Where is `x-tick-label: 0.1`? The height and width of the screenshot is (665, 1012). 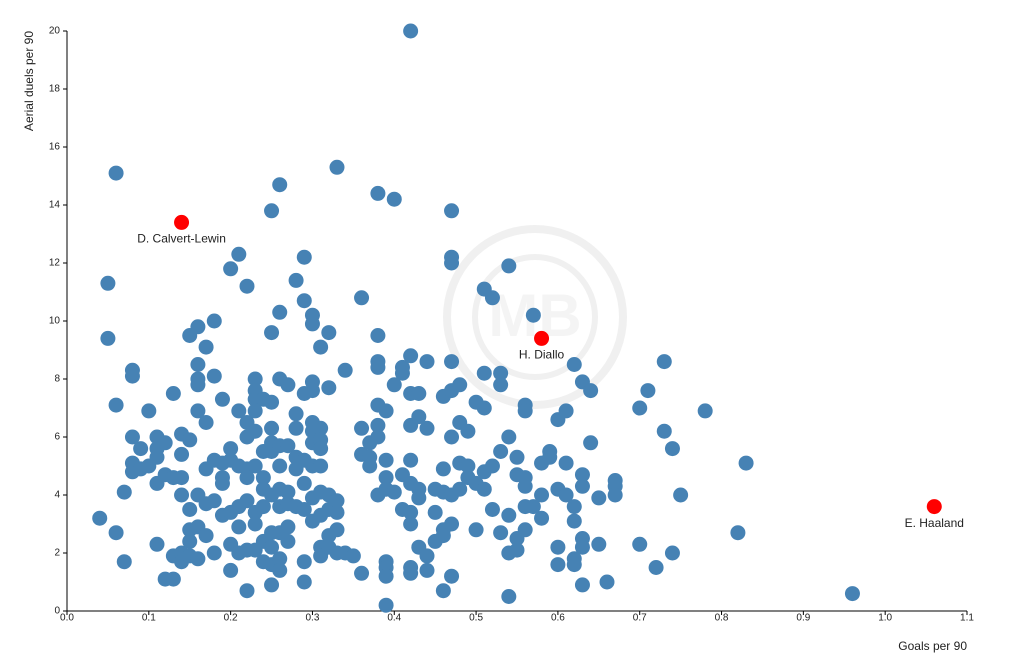 x-tick-label: 0.1 is located at coordinates (149, 618).